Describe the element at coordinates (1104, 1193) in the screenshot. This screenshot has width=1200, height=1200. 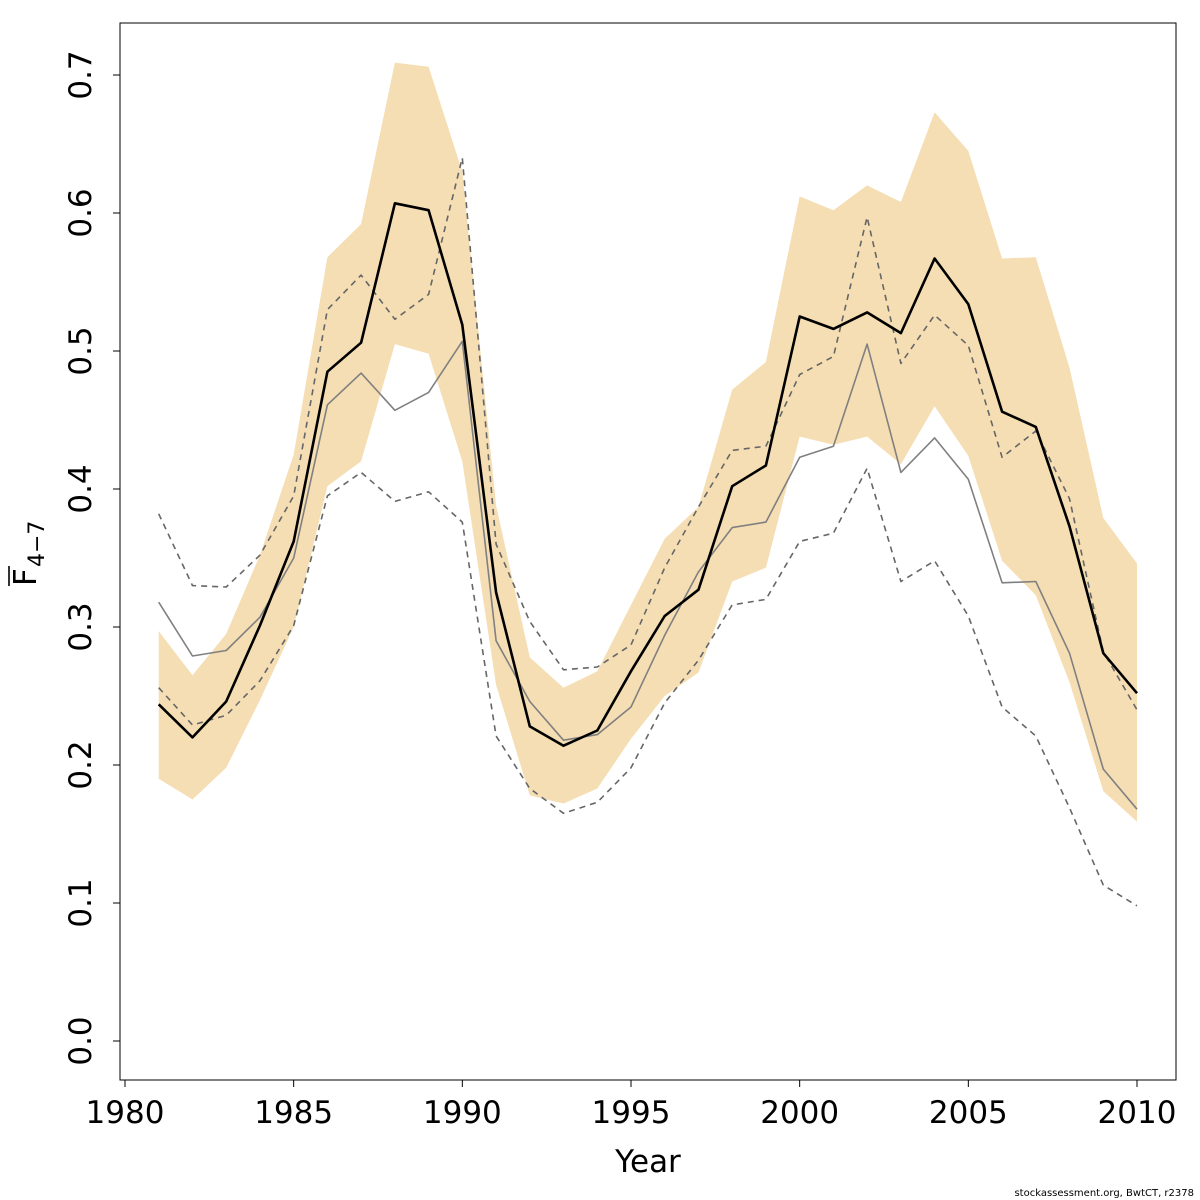
I see `footer-credit: stockassessment.org, BwtCT, r2378` at that location.